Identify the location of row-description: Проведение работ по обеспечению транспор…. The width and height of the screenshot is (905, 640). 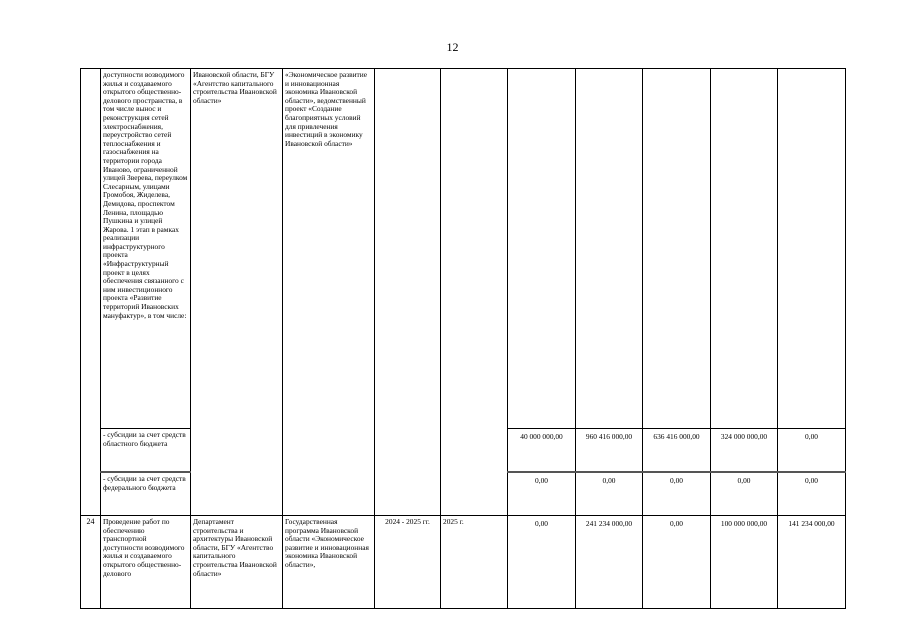
(145, 562).